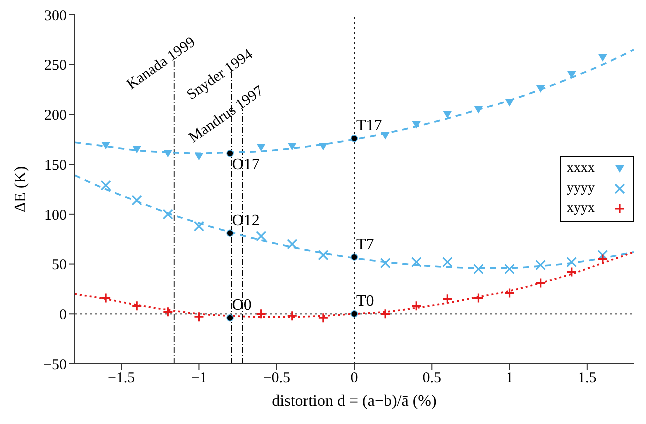 The height and width of the screenshot is (424, 646). I want to click on y-tick-label: 100, so click(55, 216).